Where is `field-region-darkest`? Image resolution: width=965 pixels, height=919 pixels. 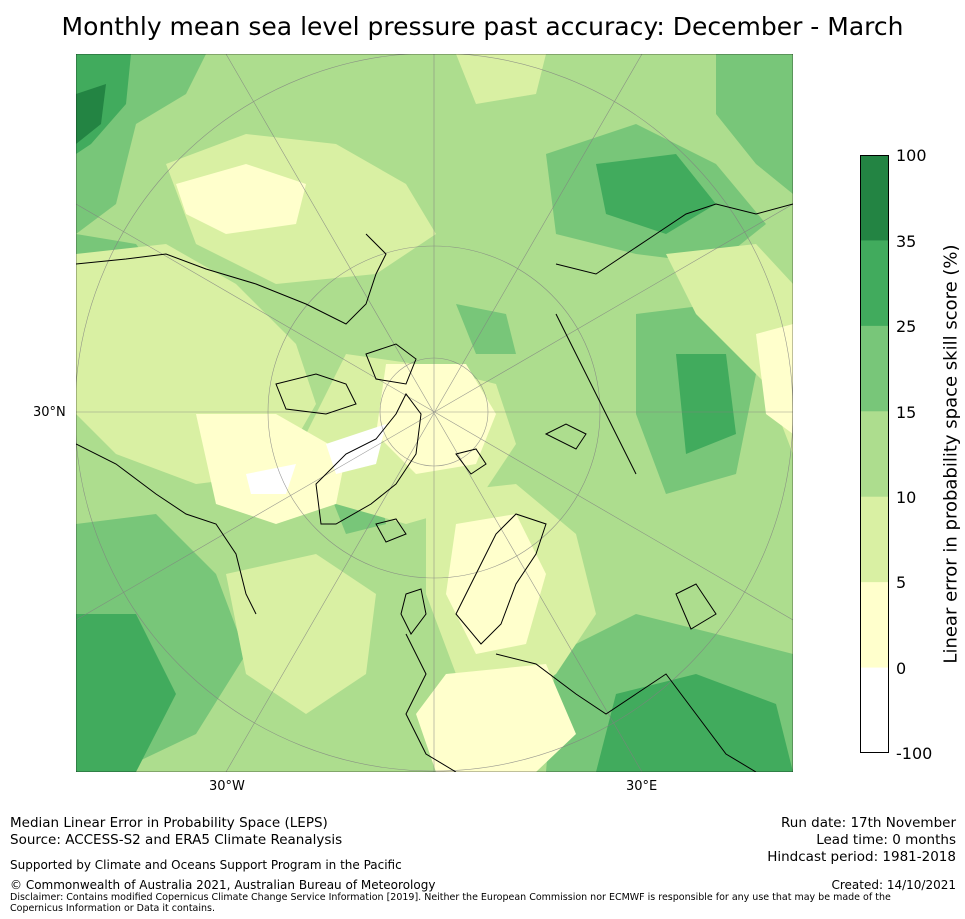 field-region-darkest is located at coordinates (91, 114).